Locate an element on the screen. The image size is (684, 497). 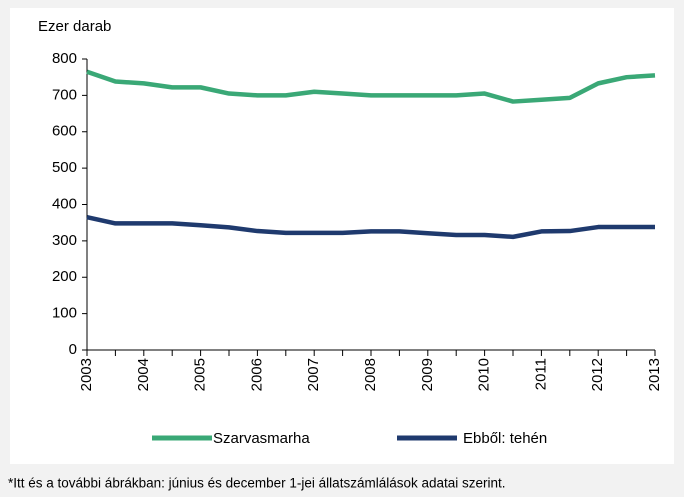
x-tick-label: 2012 is located at coordinates (597, 374).